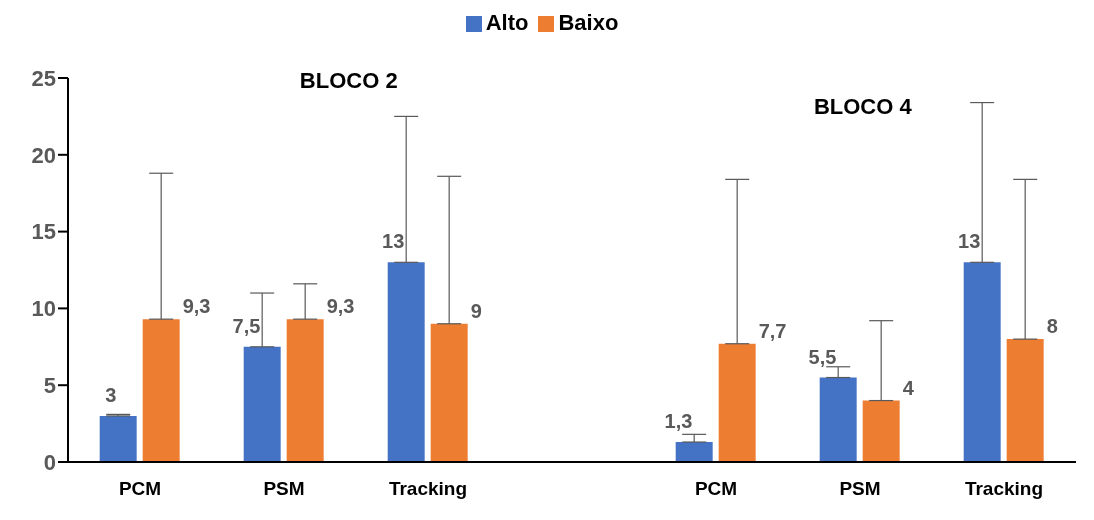  I want to click on y-tick-label: 20, so click(43, 155).